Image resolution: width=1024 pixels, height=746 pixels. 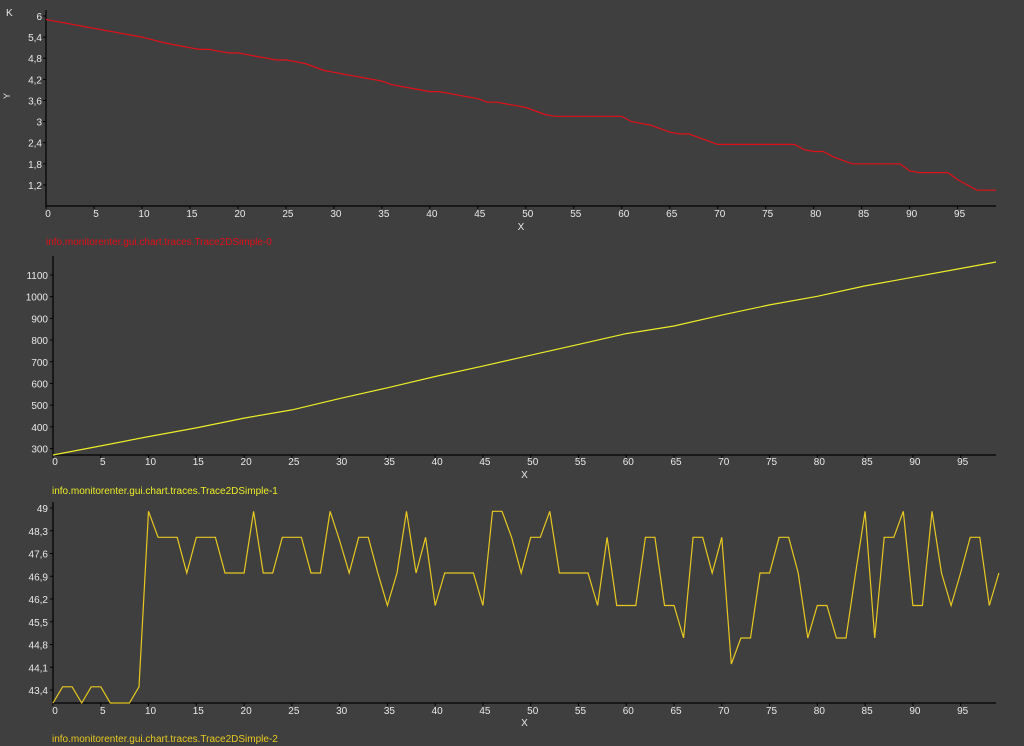 What do you see at coordinates (438, 711) in the screenshot?
I see `x-tick-label-2-8: 40` at bounding box center [438, 711].